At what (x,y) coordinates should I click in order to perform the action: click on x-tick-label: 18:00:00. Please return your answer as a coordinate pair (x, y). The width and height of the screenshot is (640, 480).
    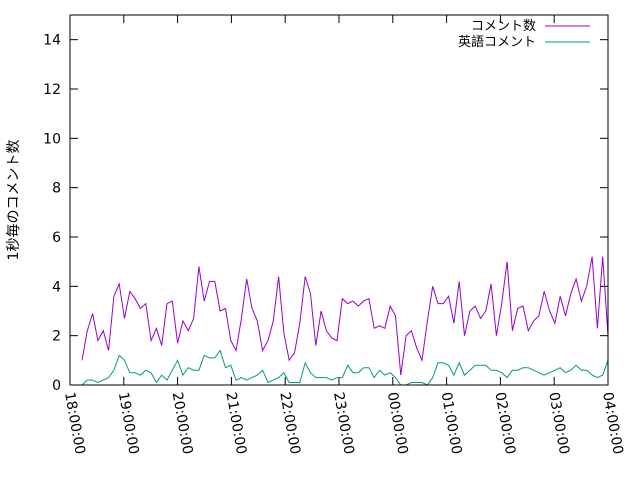
    Looking at the image, I should click on (74, 423).